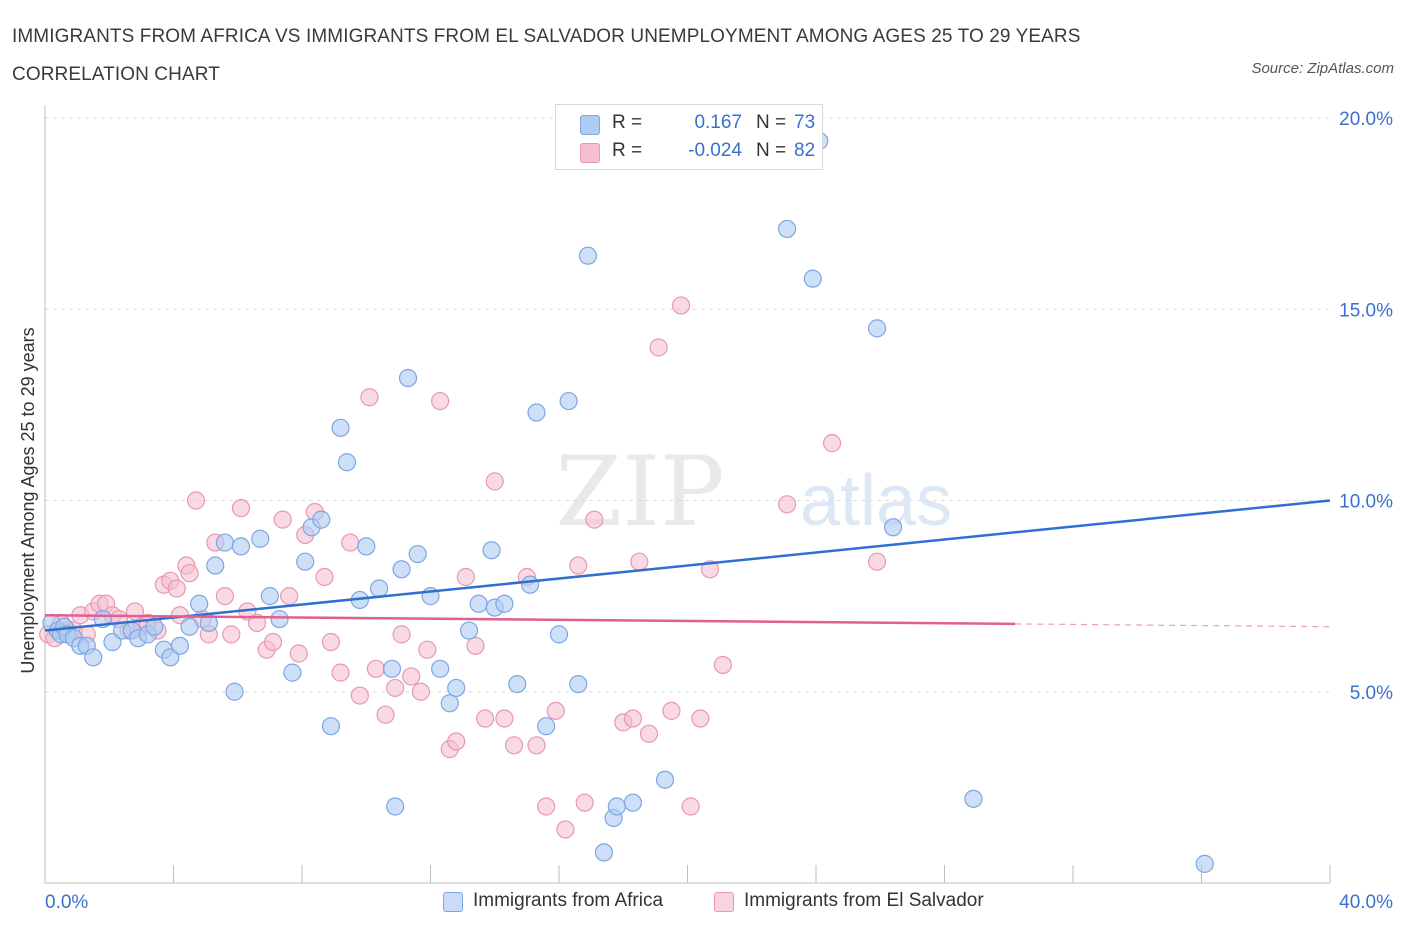  I want to click on correlation-legend: R = 0.167 N = 73 R = -0.024 N = 82, so click(689, 137).